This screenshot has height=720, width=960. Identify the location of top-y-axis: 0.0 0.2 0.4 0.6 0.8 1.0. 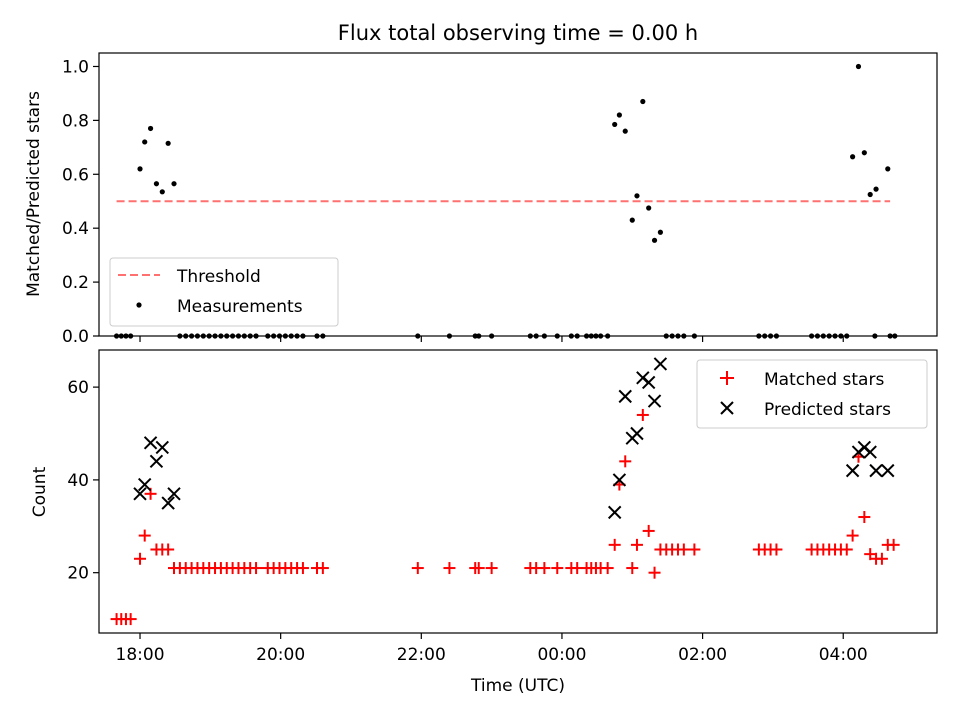
(80, 202).